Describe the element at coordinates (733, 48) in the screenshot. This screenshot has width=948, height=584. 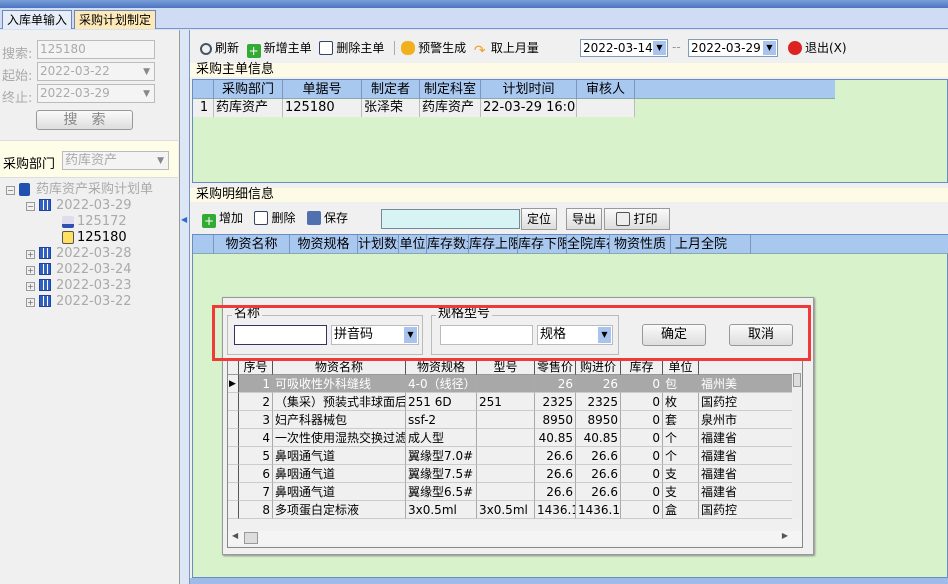
I see `date-to-picker: 2022-03-29 ▼` at that location.